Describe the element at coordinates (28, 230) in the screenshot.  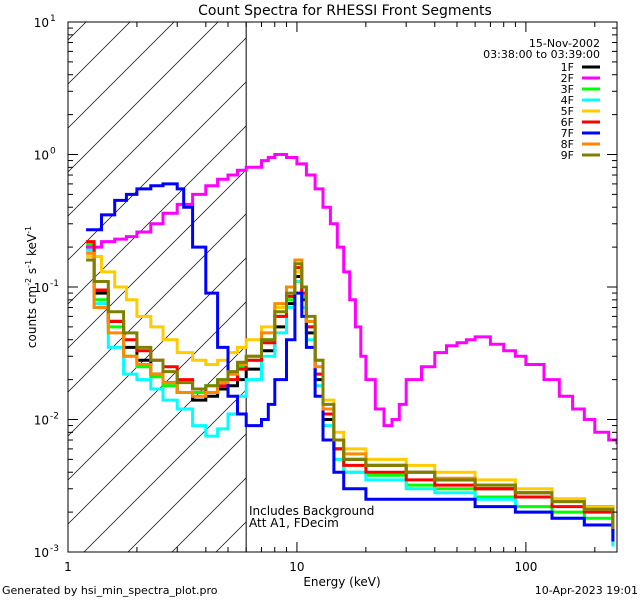
I see `y-label-part-f: -1` at that location.